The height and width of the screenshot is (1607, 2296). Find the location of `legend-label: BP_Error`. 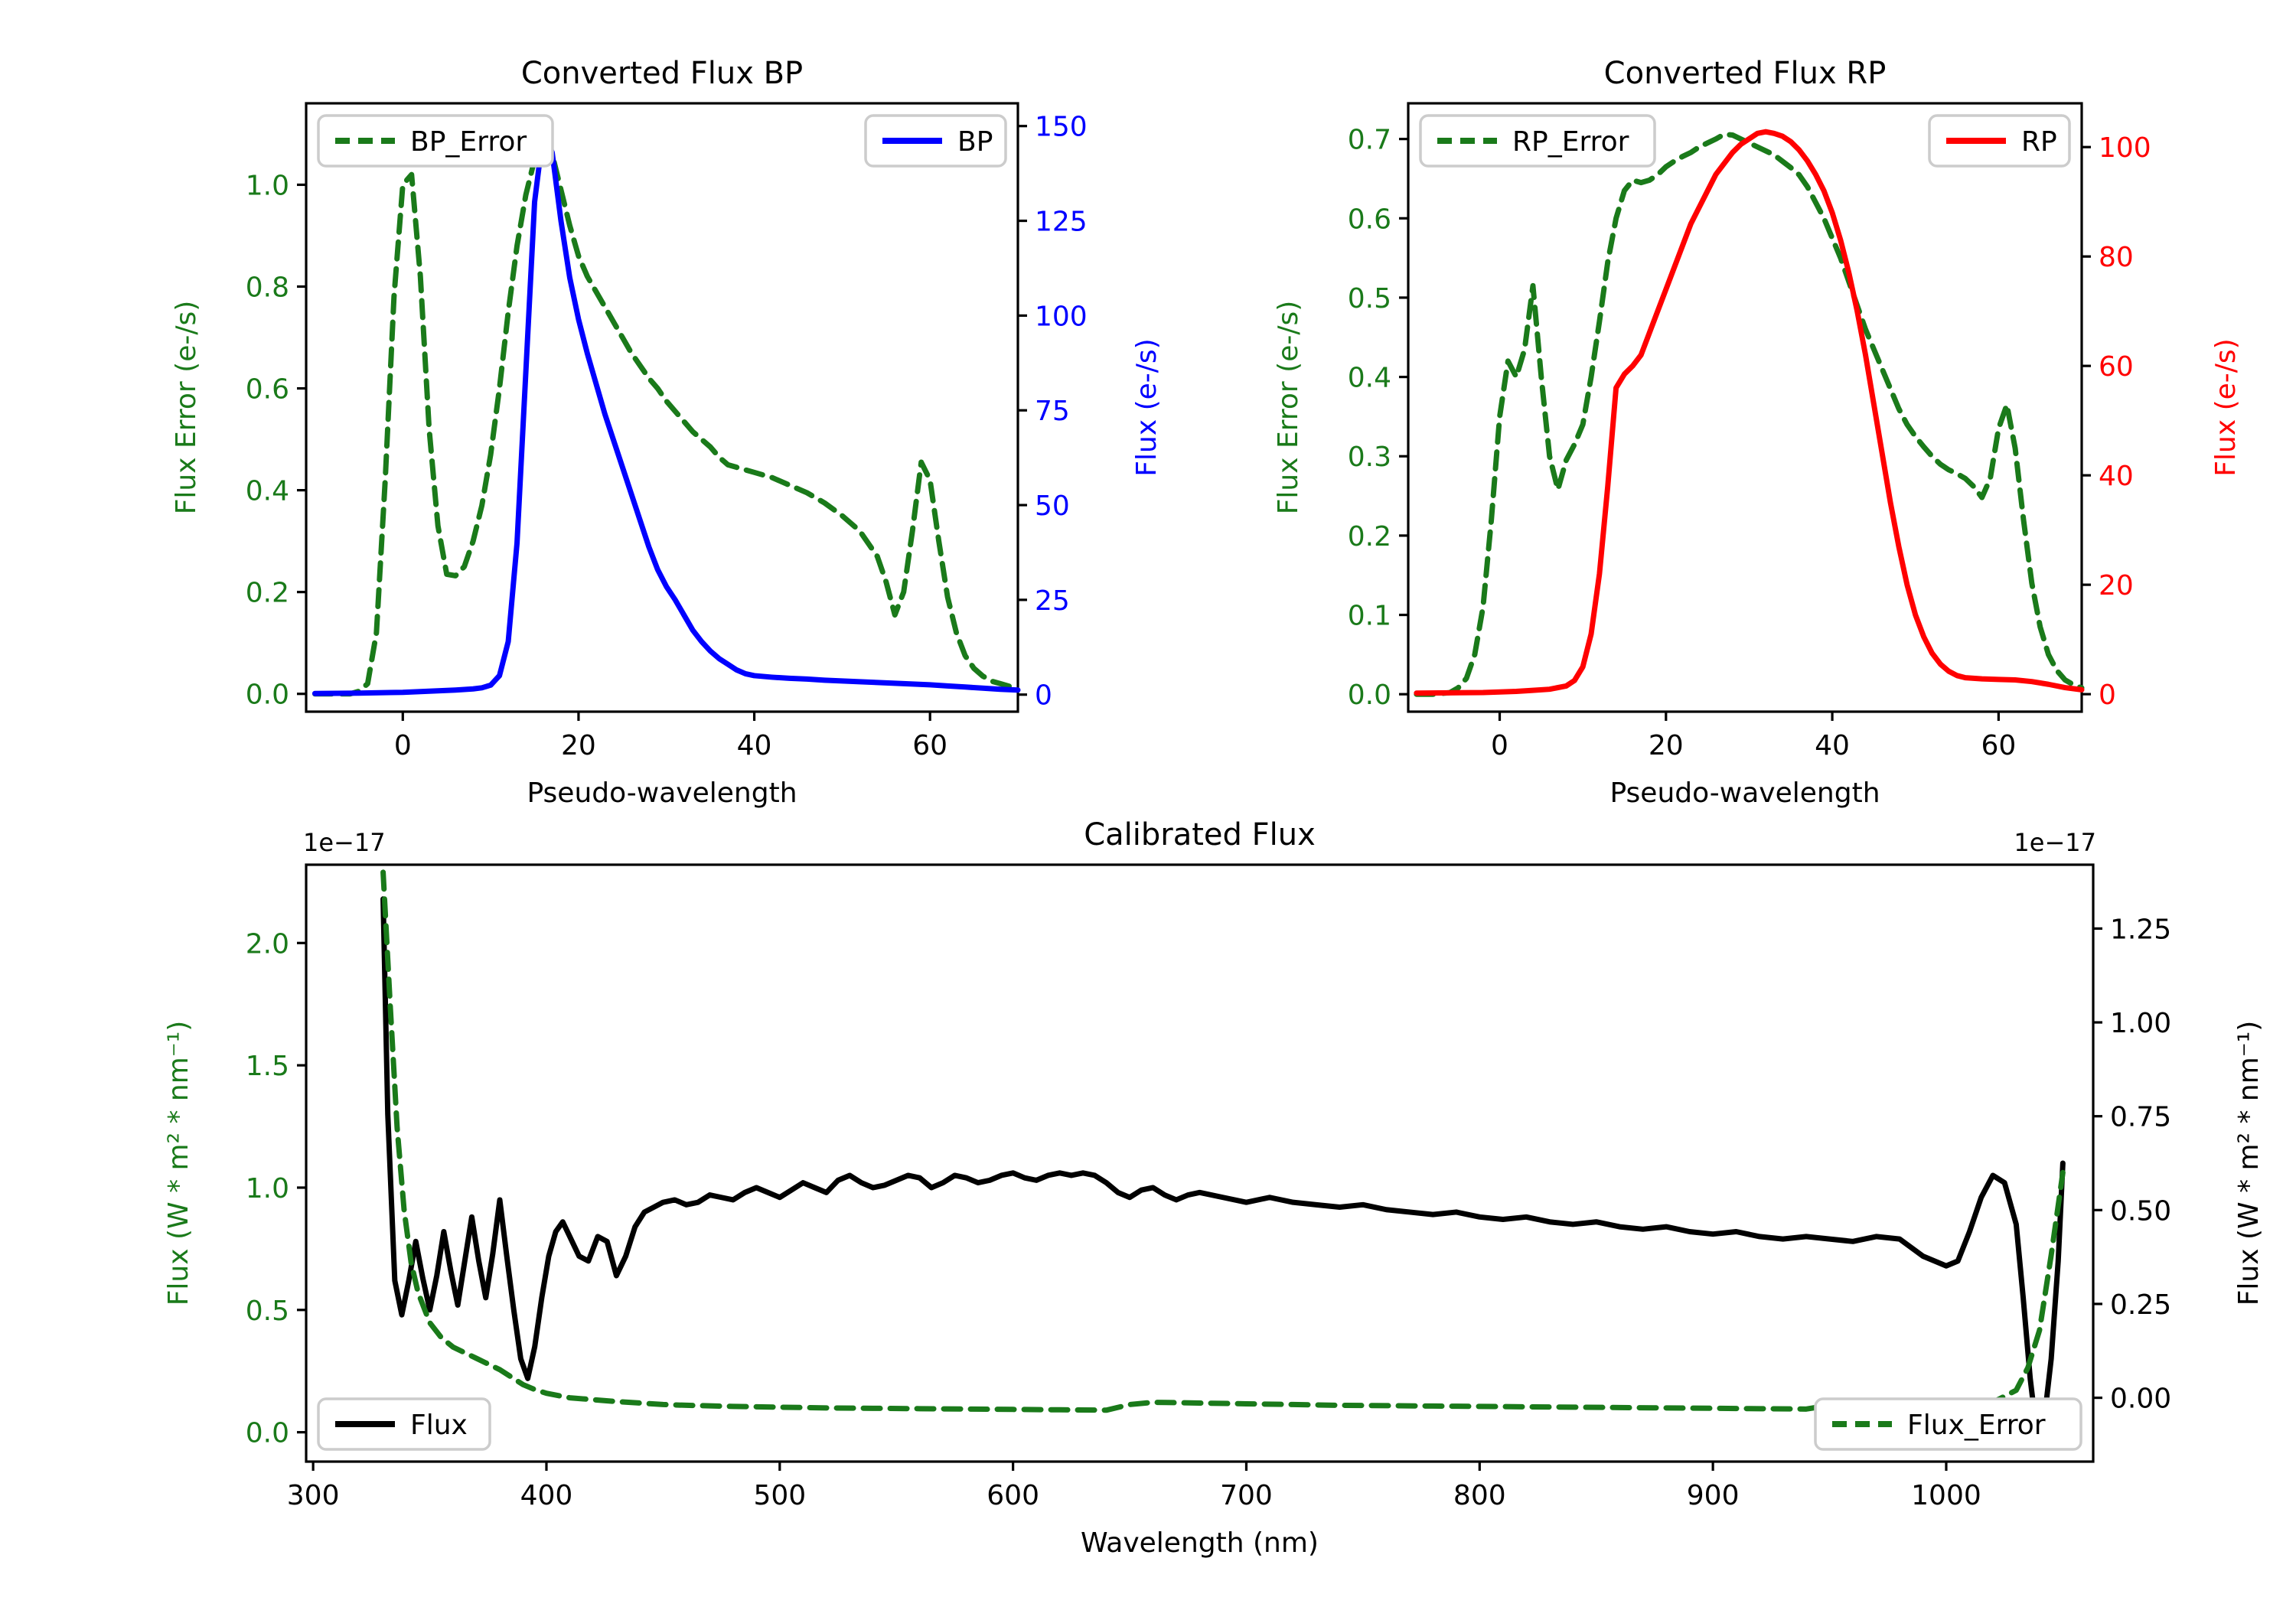

legend-label: BP_Error is located at coordinates (468, 142).